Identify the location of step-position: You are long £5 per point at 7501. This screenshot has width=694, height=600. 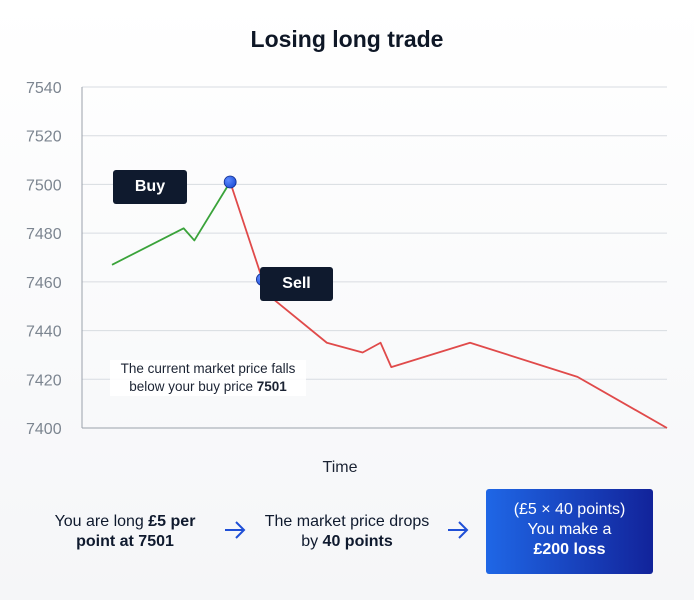
(125, 532).